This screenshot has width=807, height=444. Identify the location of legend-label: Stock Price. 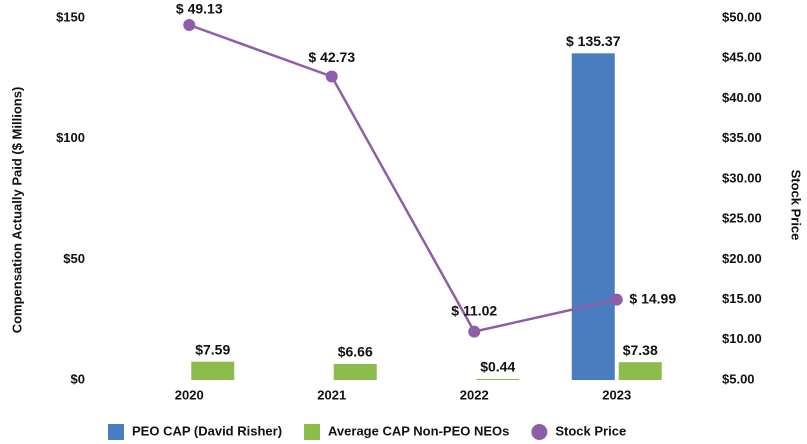
(590, 430).